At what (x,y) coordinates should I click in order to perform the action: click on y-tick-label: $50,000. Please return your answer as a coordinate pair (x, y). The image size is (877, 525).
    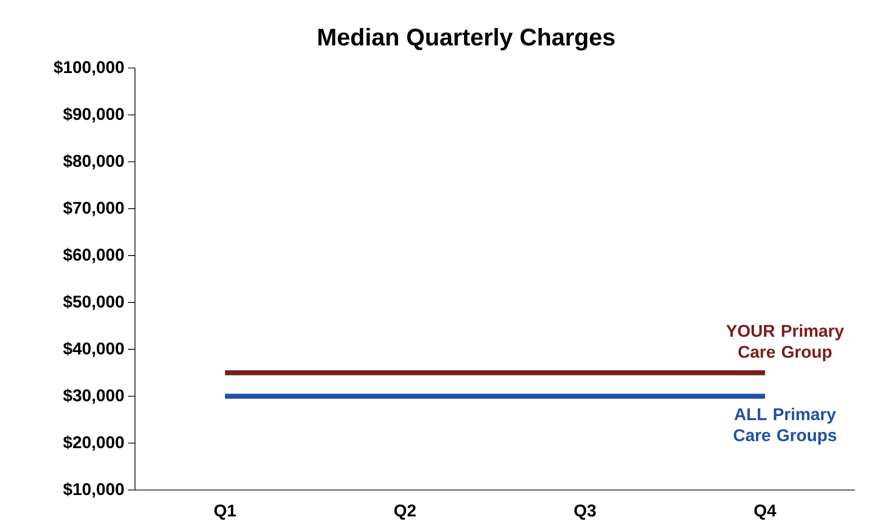
    Looking at the image, I should click on (93, 302).